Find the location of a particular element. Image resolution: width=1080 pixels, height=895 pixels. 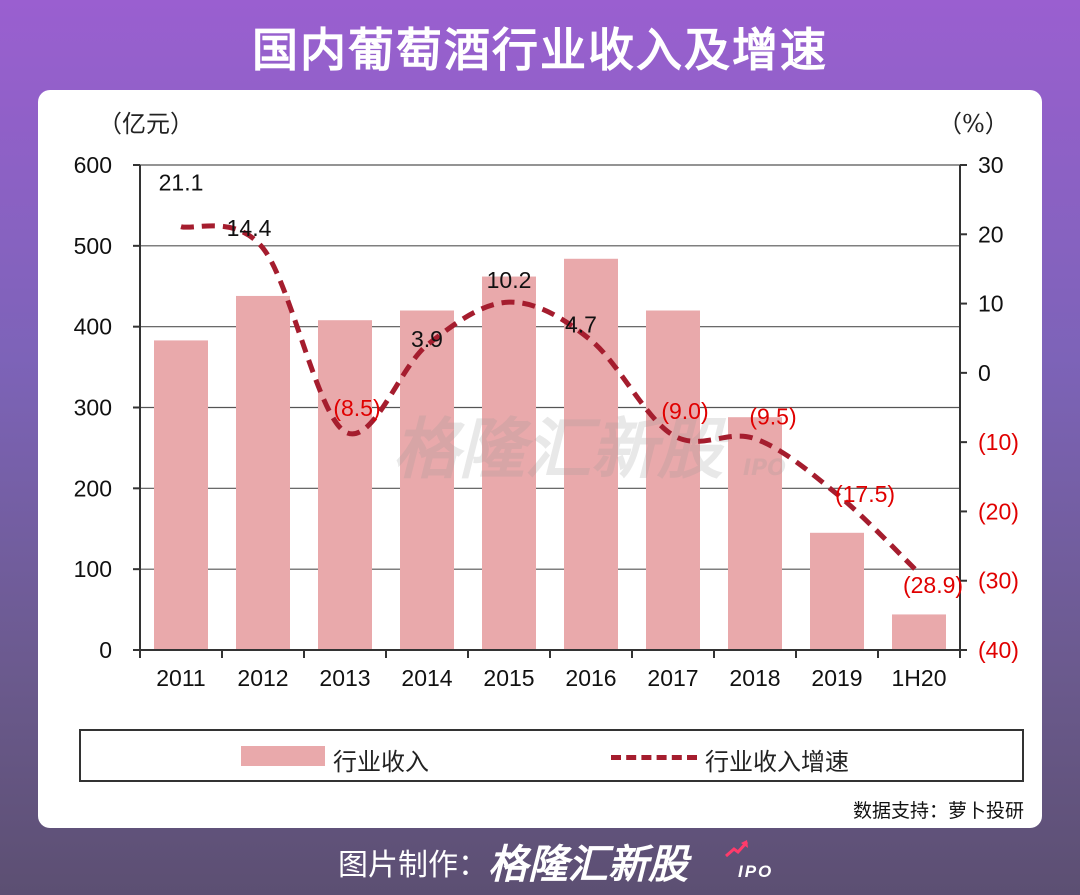

watermark-sub: IPO is located at coordinates (764, 468).